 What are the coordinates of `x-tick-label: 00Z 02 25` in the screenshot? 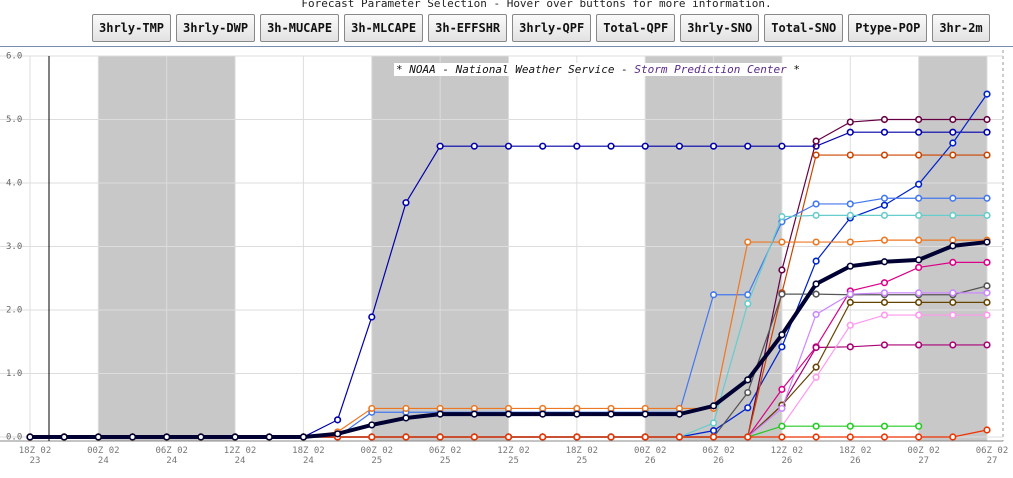 It's located at (377, 456).